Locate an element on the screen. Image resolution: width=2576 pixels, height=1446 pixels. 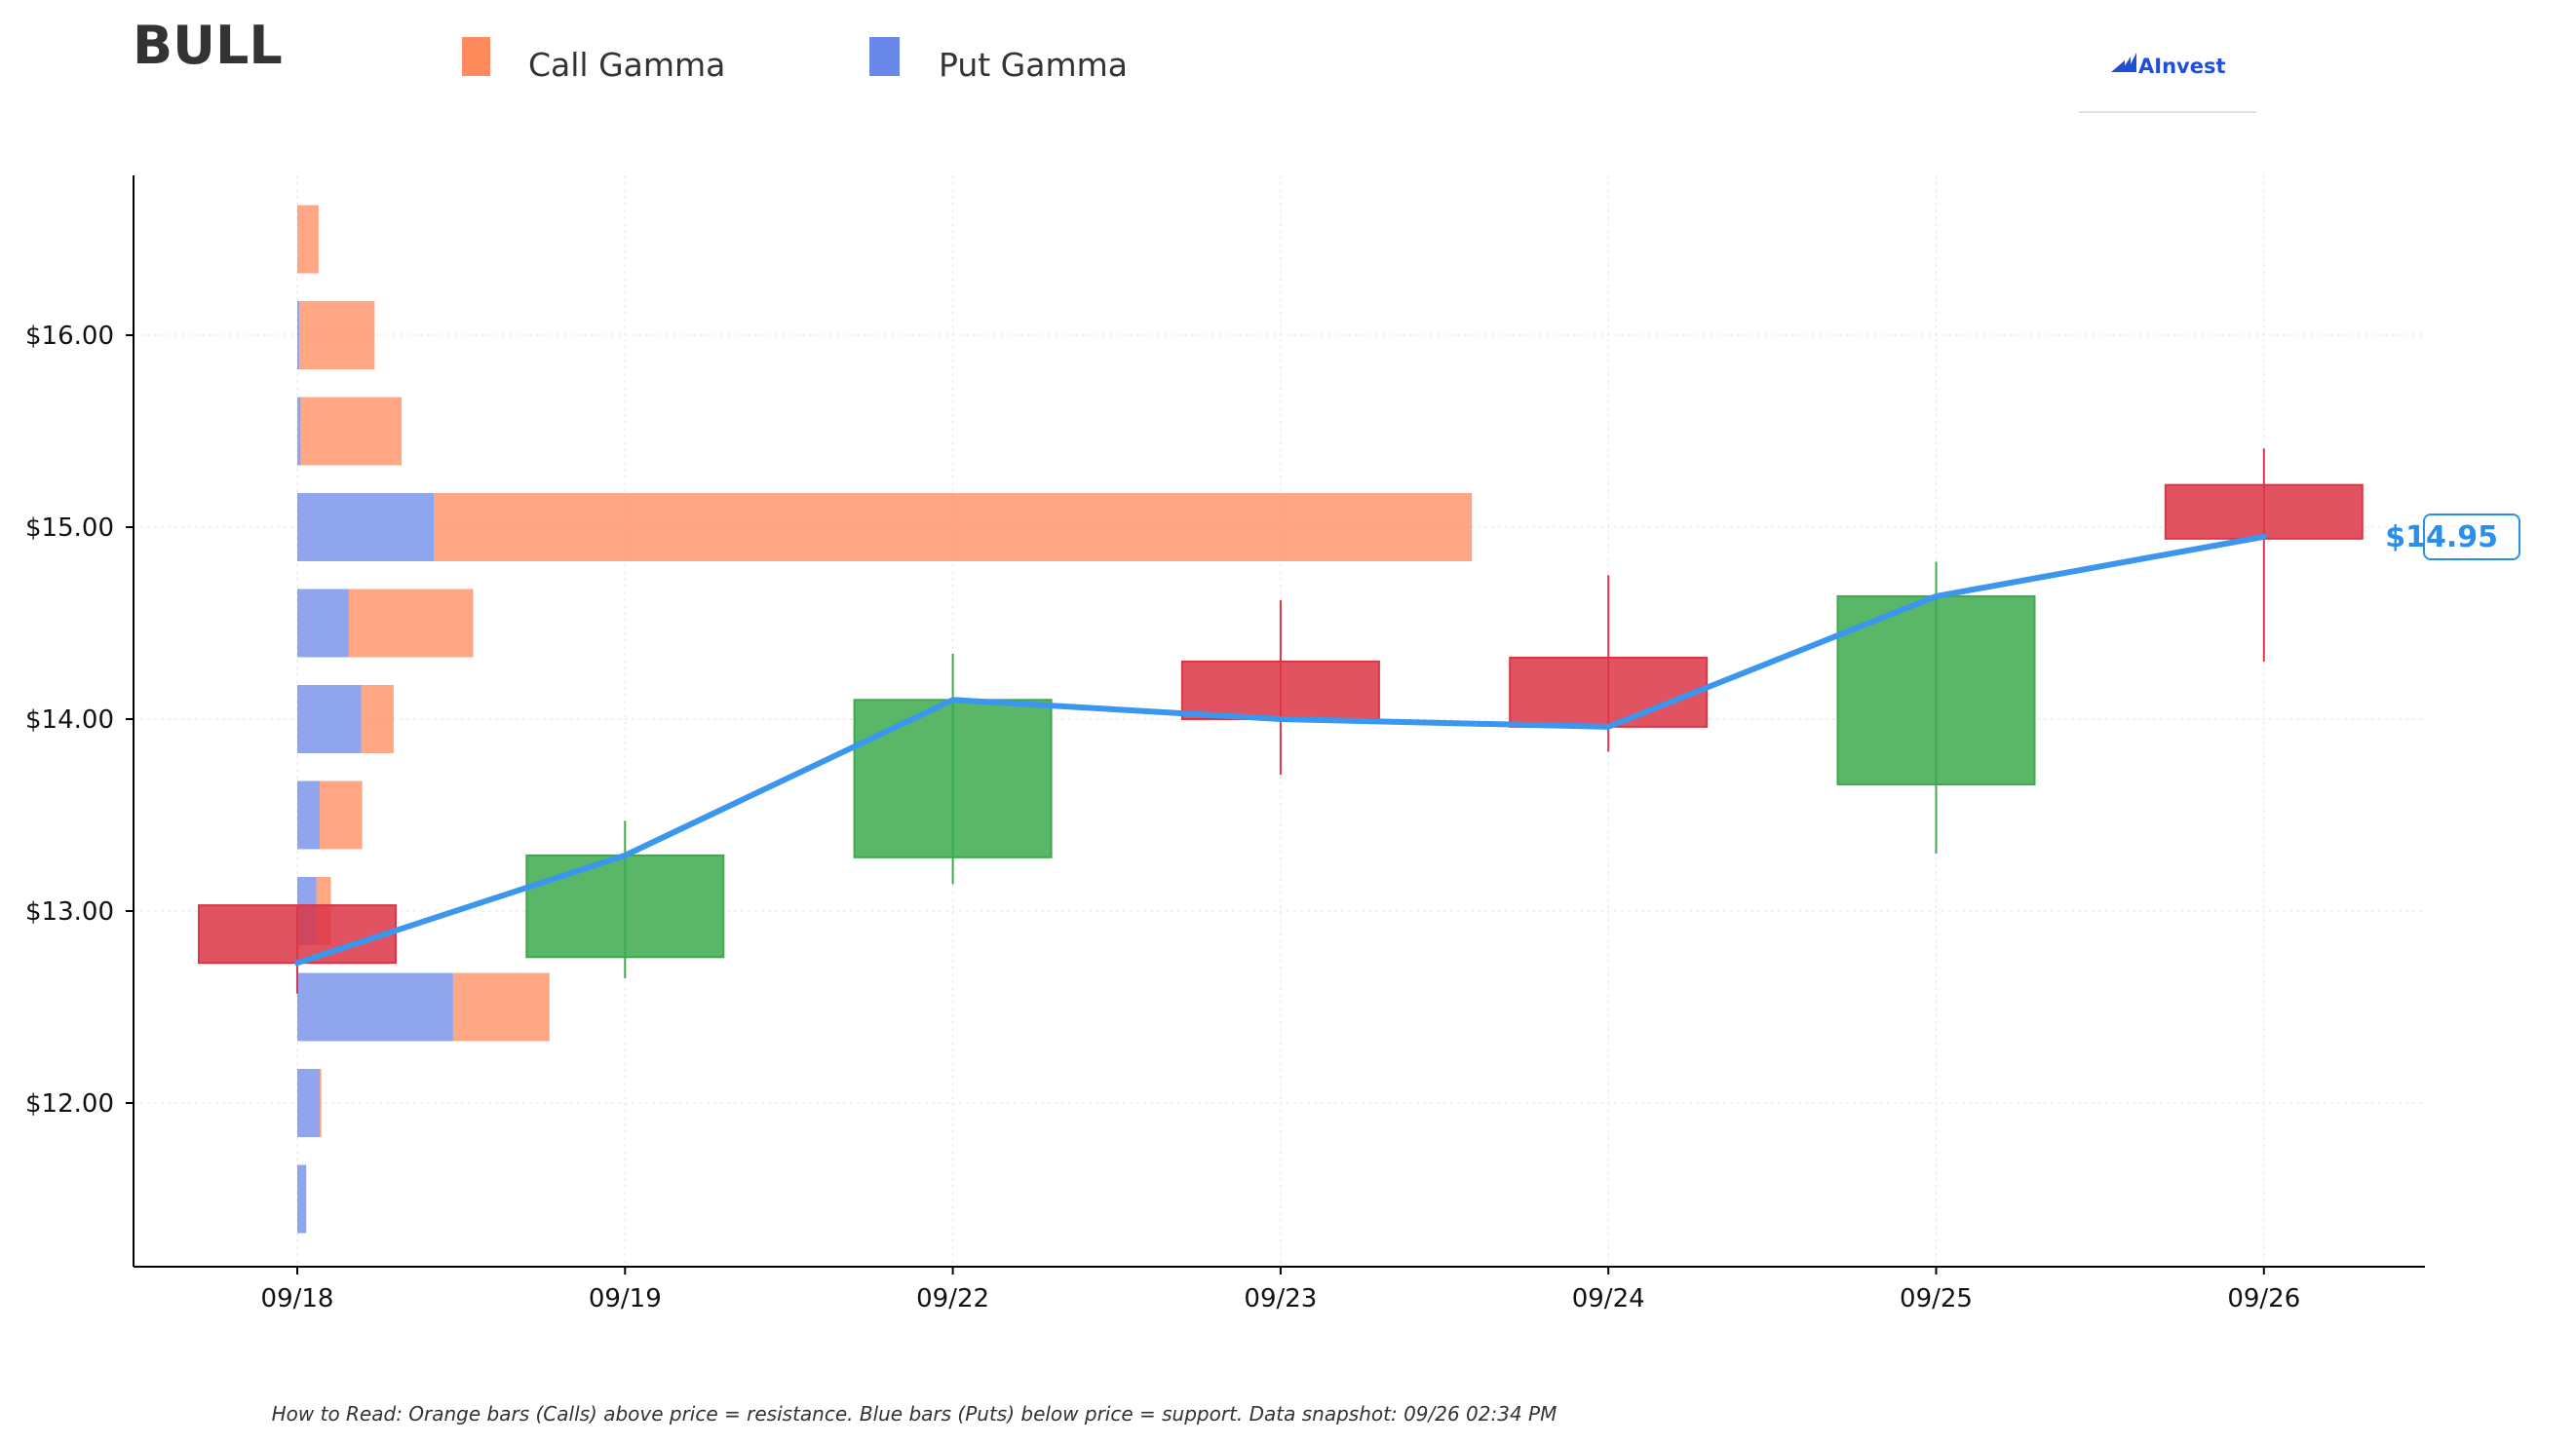
y-tick-label: $12.00 is located at coordinates (69, 1104).